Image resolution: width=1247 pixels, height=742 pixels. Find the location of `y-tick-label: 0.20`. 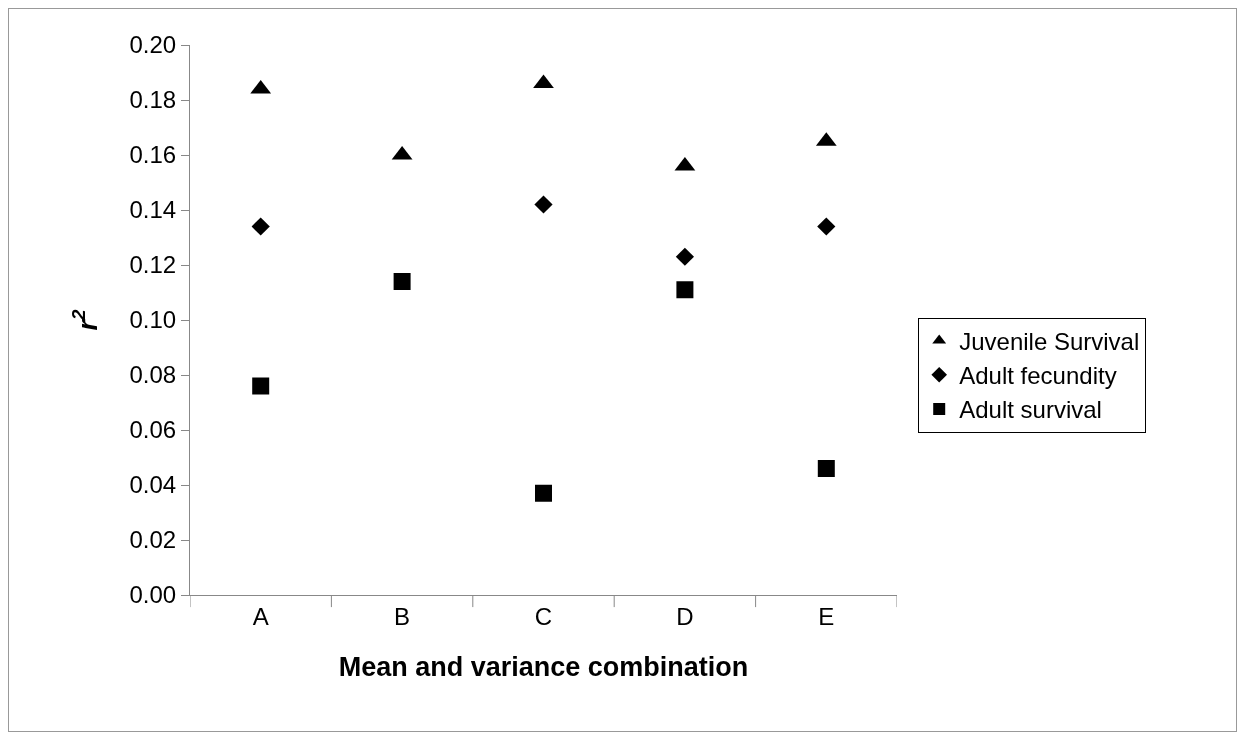

y-tick-label: 0.20 is located at coordinates (153, 45).